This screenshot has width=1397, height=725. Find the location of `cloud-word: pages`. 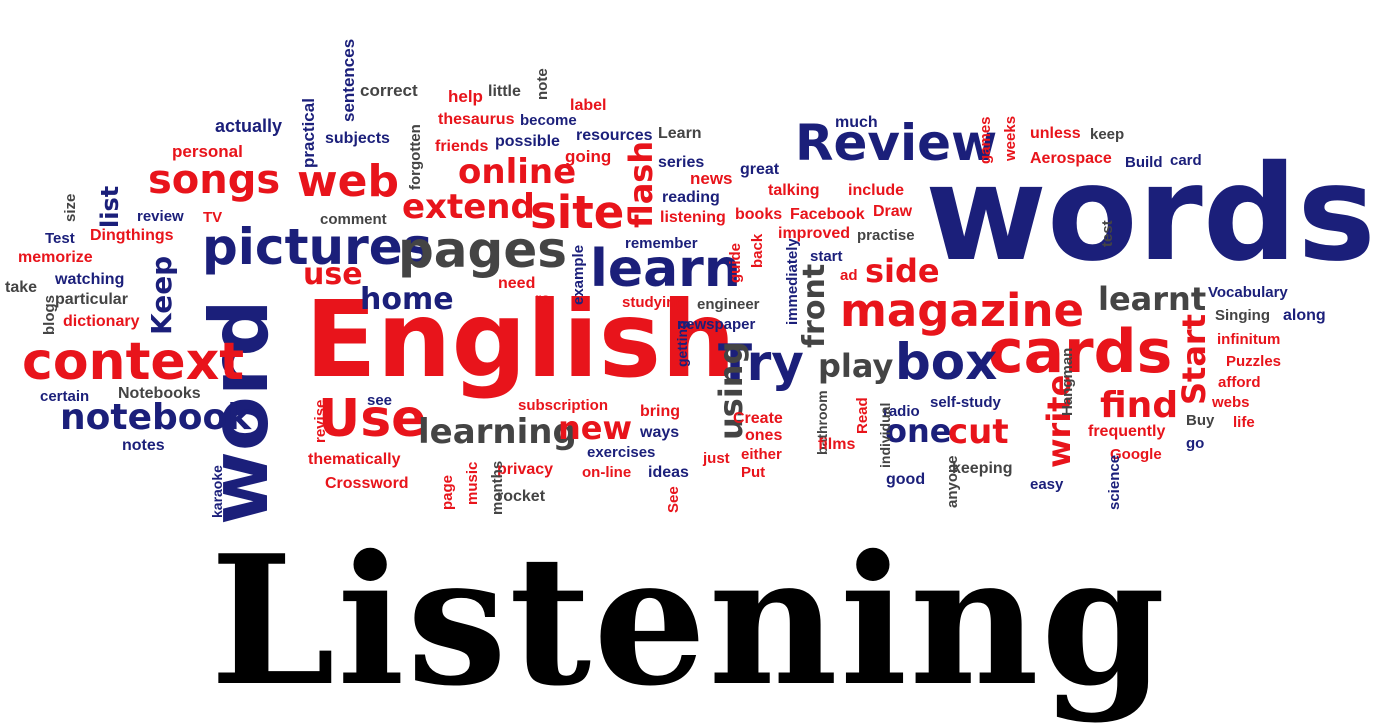

cloud-word: pages is located at coordinates (482, 250).